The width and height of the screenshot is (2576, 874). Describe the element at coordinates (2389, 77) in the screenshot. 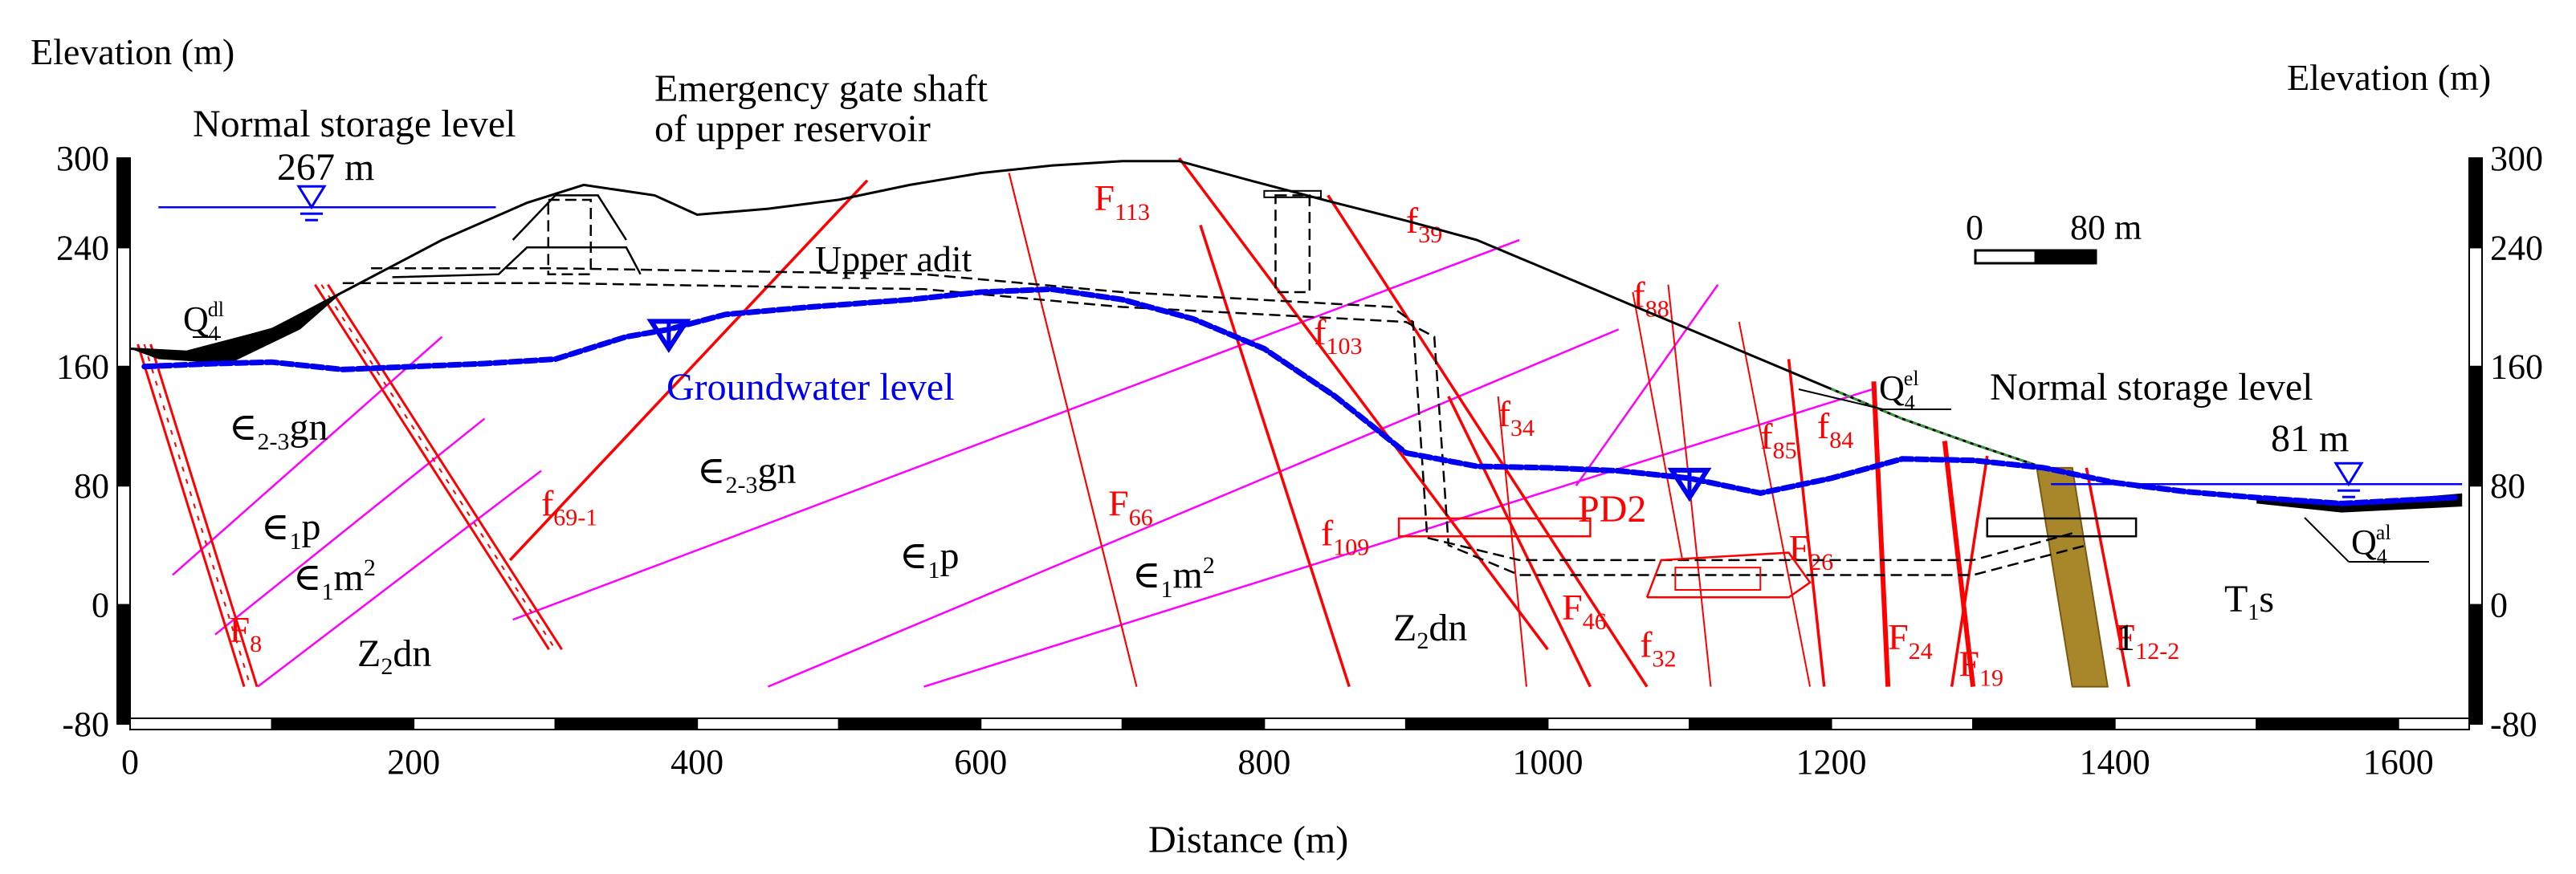

I see `right-axis-title: Elevation (m)` at that location.